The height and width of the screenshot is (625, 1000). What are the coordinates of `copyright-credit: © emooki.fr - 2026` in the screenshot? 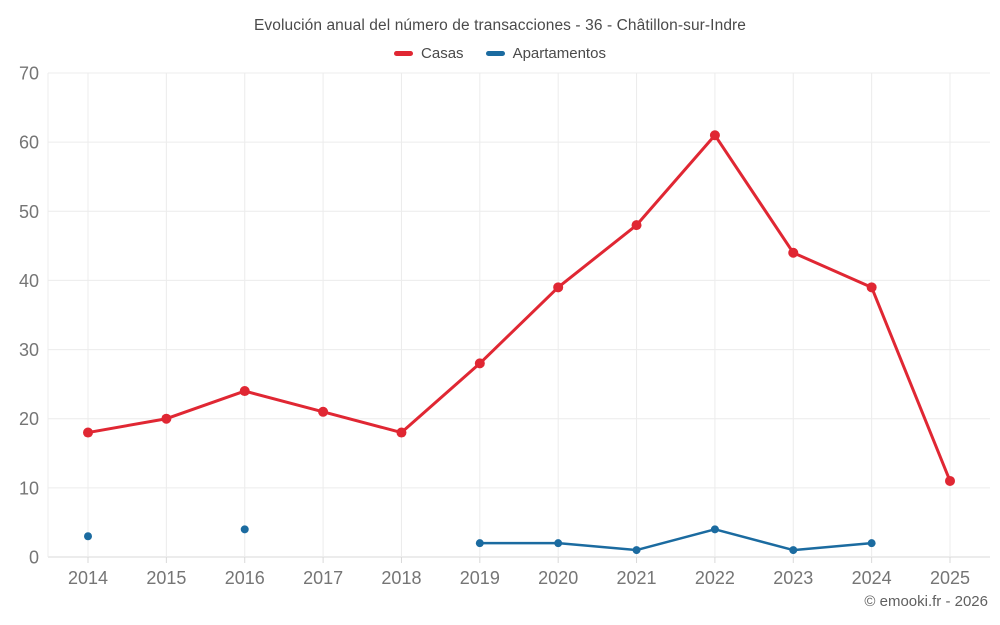 It's located at (926, 601).